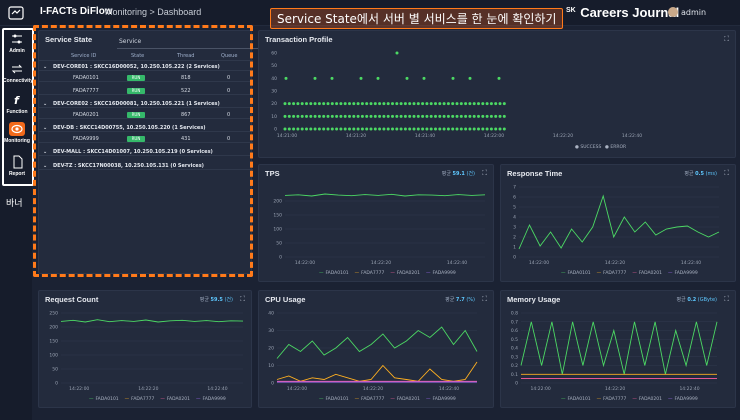  Describe the element at coordinates (274, 92) in the screenshot. I see `y-tick-label: 30` at that location.